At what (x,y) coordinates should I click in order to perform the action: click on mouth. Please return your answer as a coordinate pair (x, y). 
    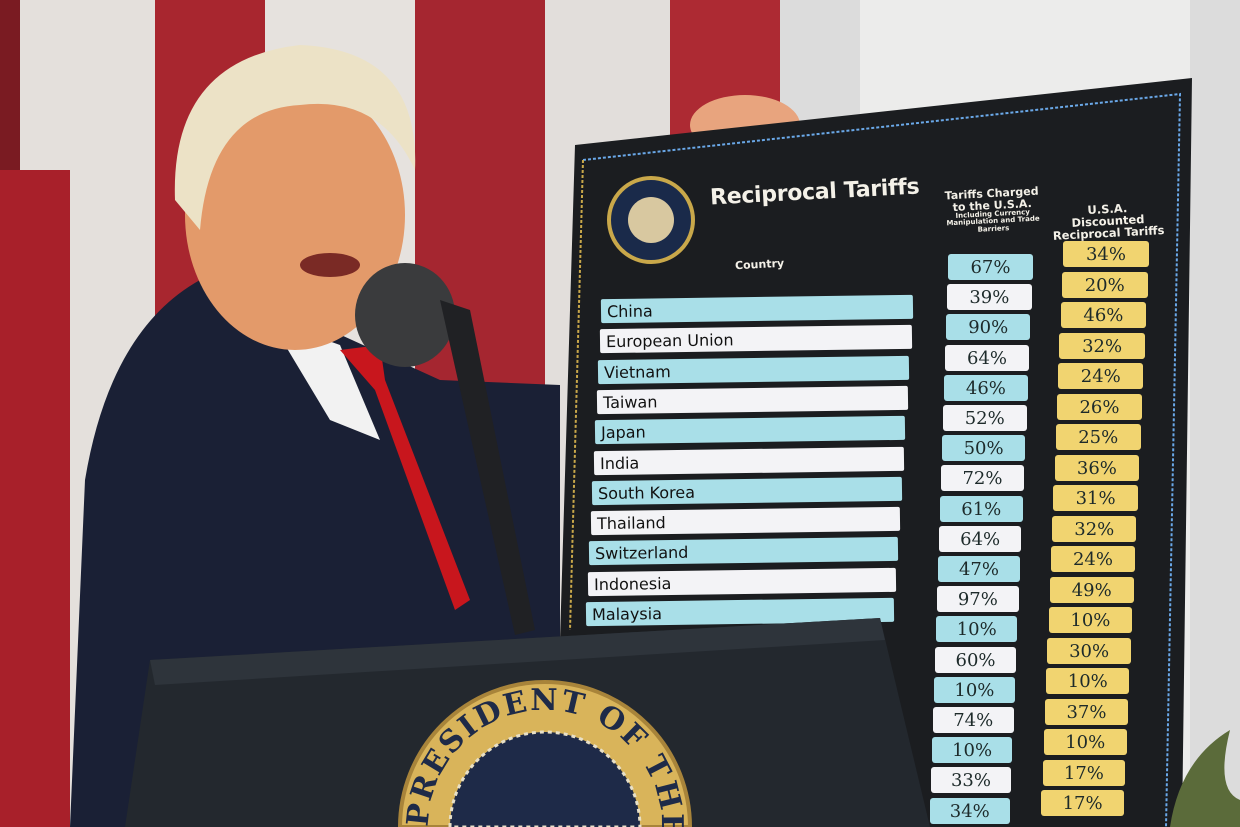
    Looking at the image, I should click on (330, 265).